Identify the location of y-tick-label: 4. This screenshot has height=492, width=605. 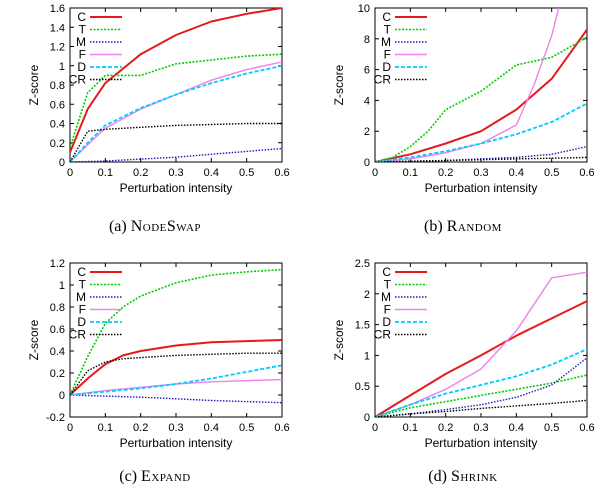
(367, 101).